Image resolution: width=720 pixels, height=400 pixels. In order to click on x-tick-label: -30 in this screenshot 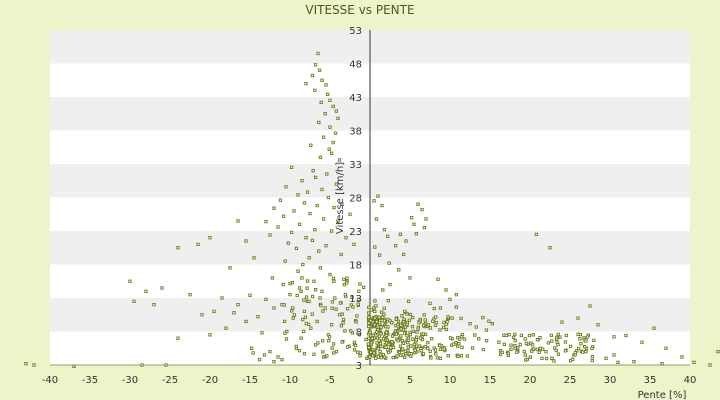, I will do `click(130, 380)`.